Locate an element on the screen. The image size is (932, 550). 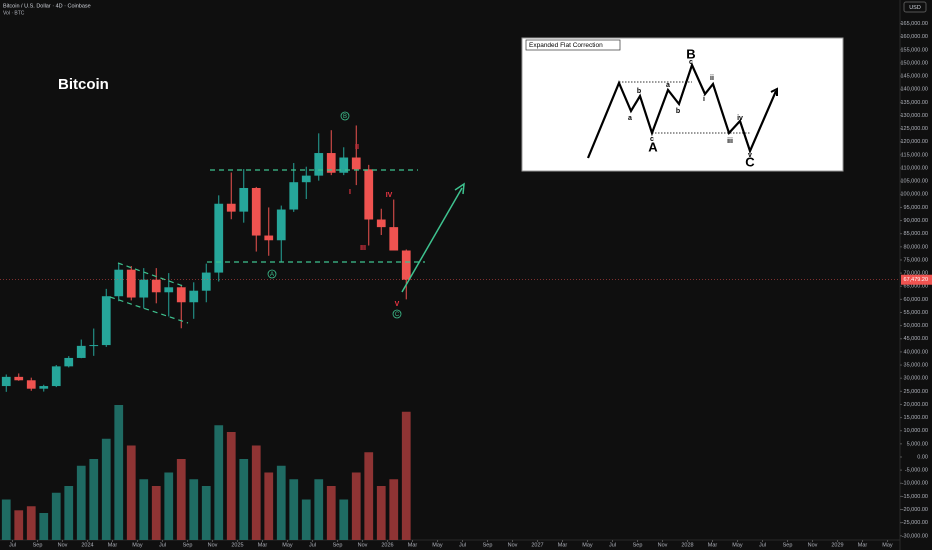
wave-label: V is located at coordinates (397, 304).